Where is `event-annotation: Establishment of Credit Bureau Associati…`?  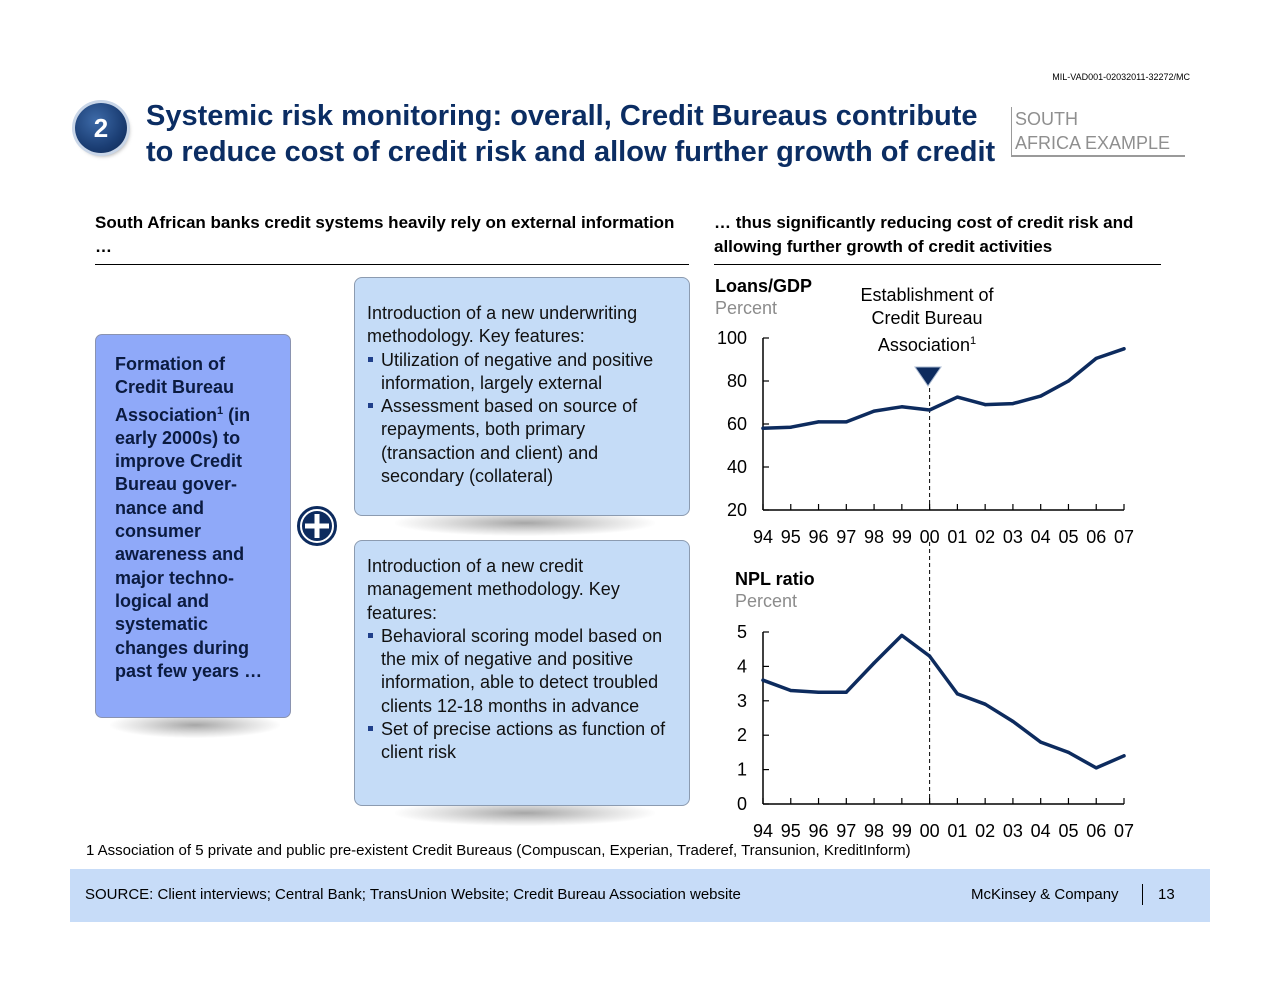 event-annotation: Establishment of Credit Bureau Associati… is located at coordinates (927, 320).